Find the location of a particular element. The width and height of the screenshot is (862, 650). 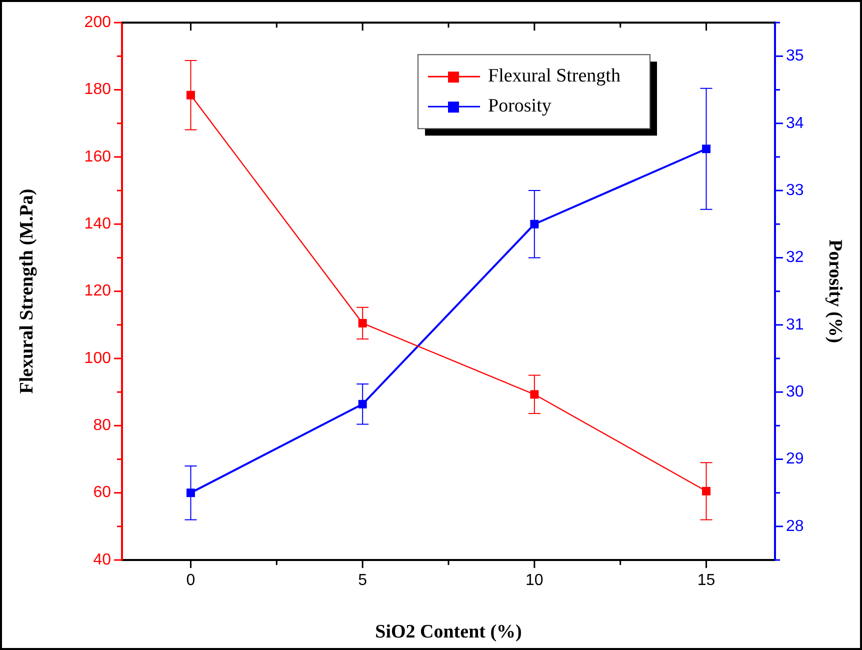

y-axis-title: Flexural Strength (M.Pa) is located at coordinates (27, 291).